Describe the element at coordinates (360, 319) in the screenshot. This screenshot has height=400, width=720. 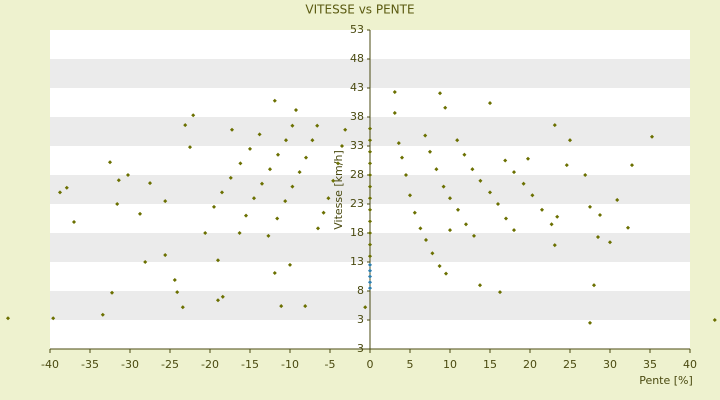
I see `y-tick-label: 3` at that location.